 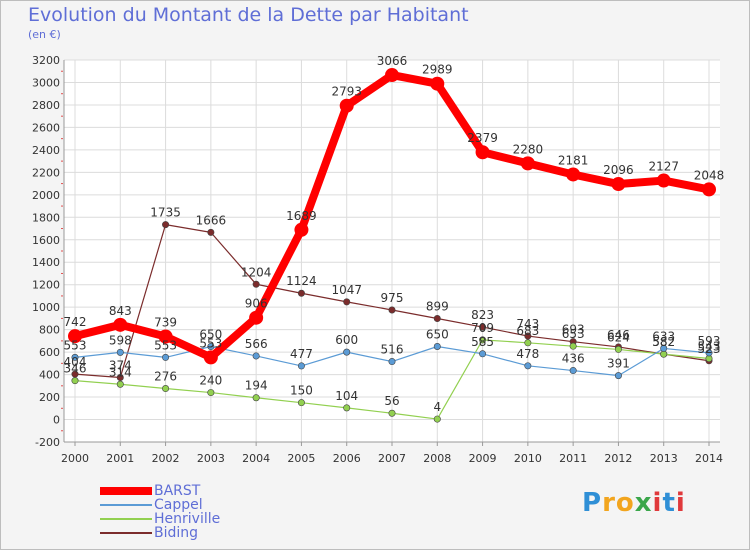 What do you see at coordinates (573, 359) in the screenshot?
I see `data-label: 436` at bounding box center [573, 359].